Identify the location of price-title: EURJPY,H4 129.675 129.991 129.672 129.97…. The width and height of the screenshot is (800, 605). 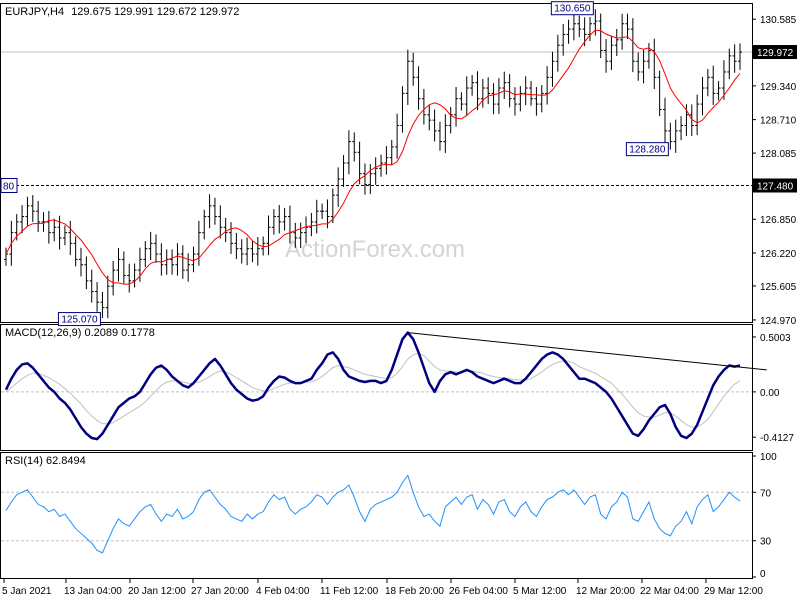
(122, 12).